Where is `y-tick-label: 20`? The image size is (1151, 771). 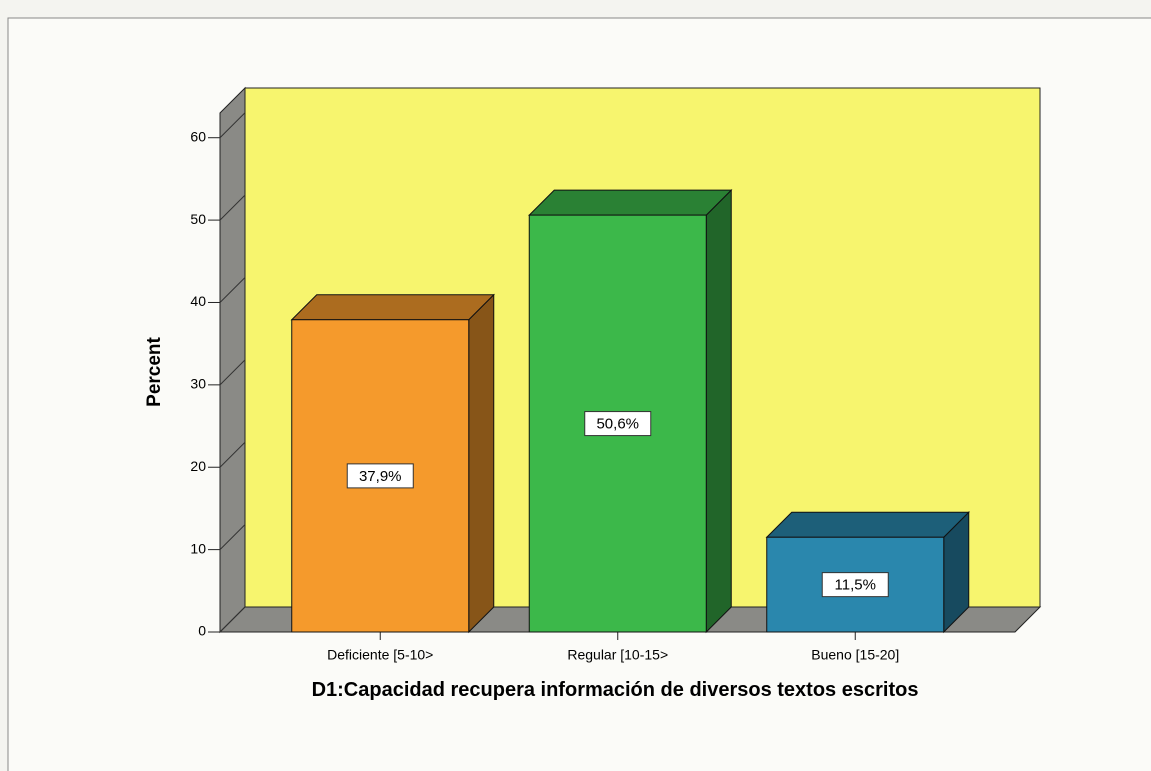
y-tick-label: 20 is located at coordinates (198, 466).